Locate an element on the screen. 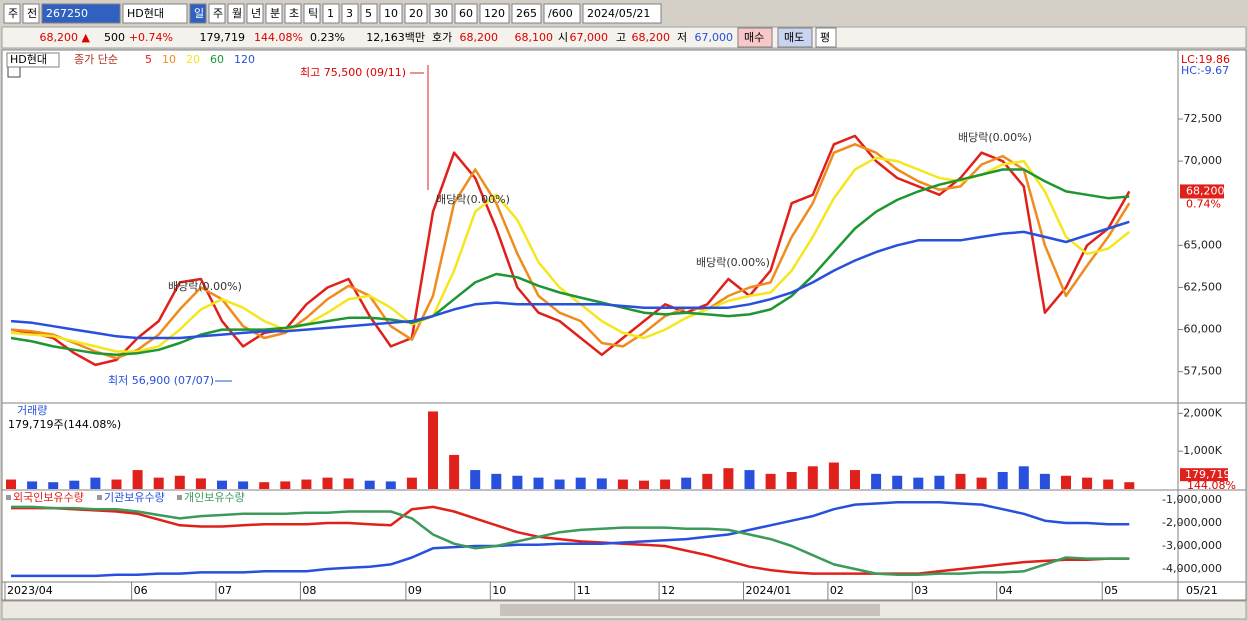 This screenshot has width=1248, height=621. legend-entry: 120 is located at coordinates (244, 59).